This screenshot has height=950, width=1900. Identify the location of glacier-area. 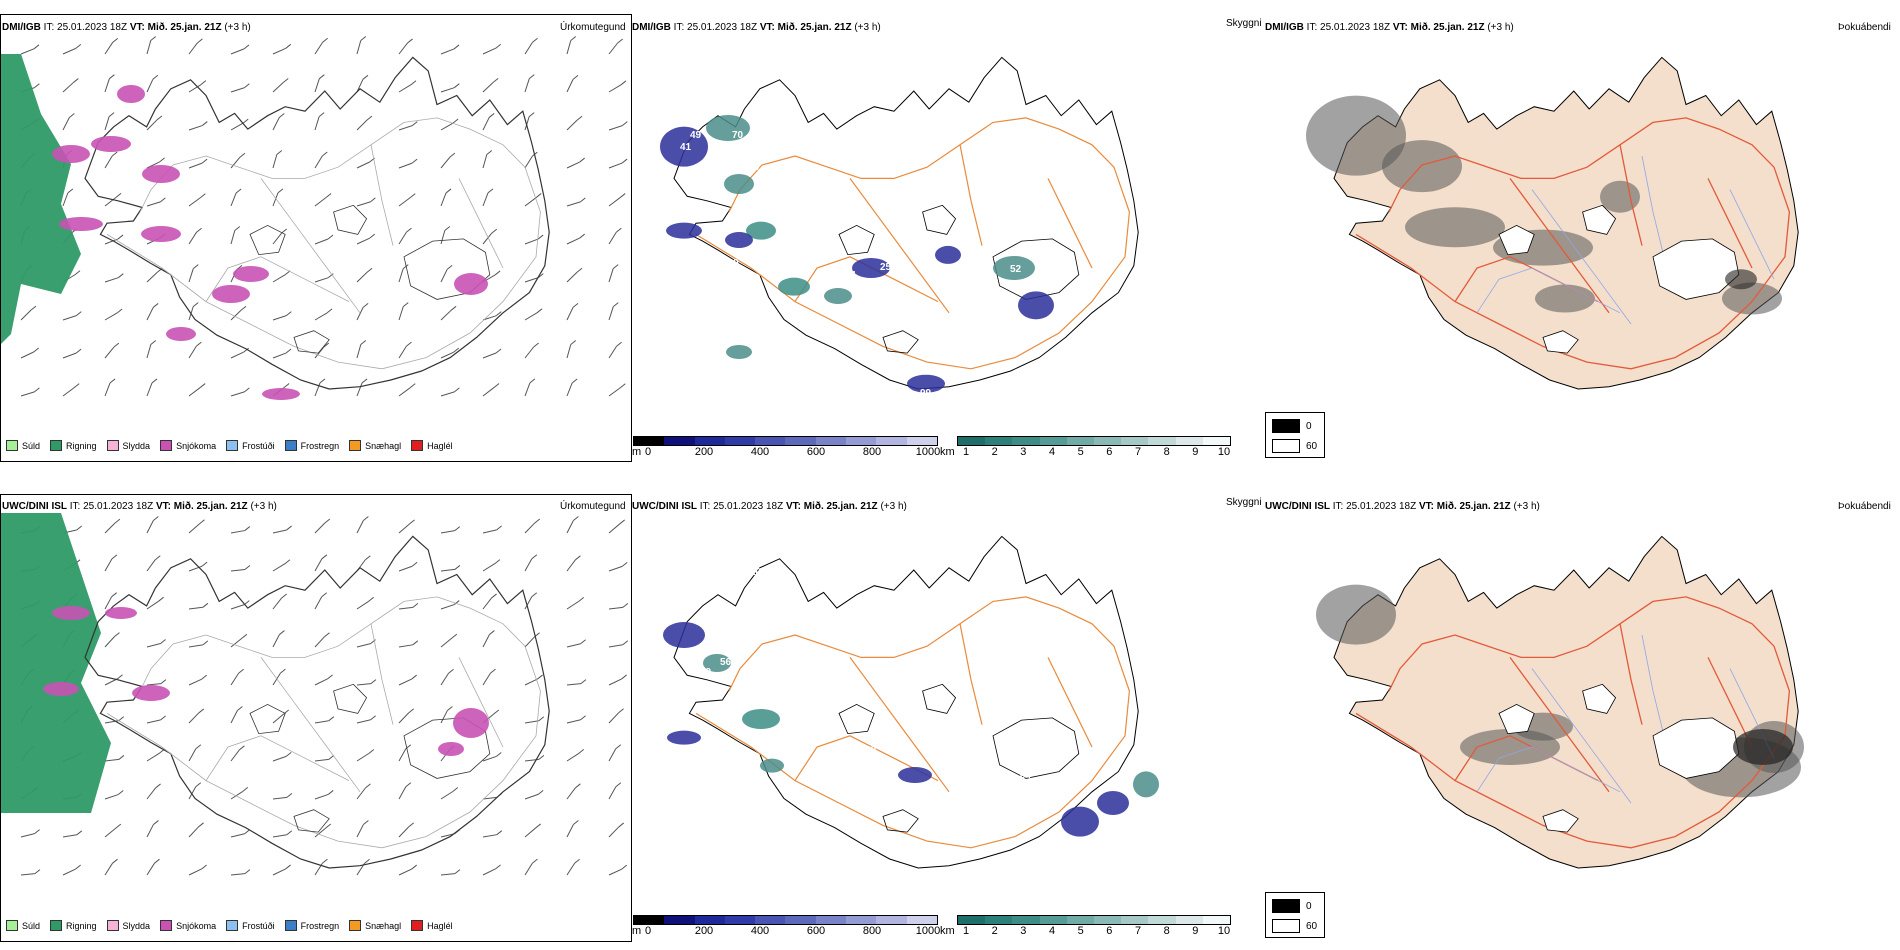
(1516, 240).